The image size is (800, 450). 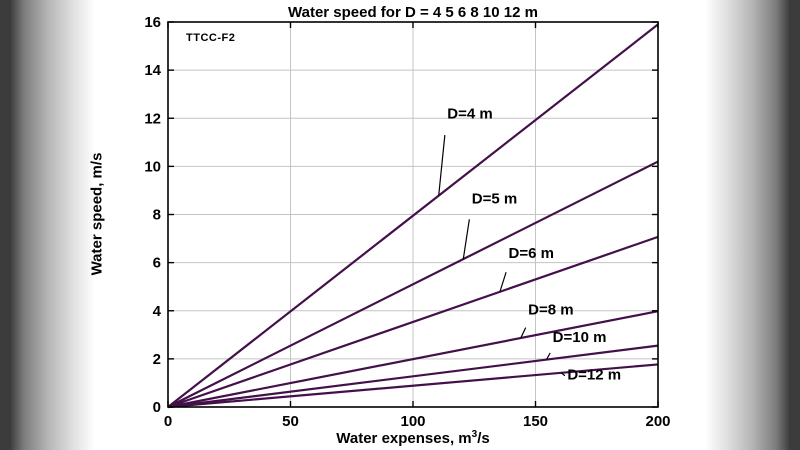 What do you see at coordinates (157, 407) in the screenshot?
I see `y-tick-label: 0` at bounding box center [157, 407].